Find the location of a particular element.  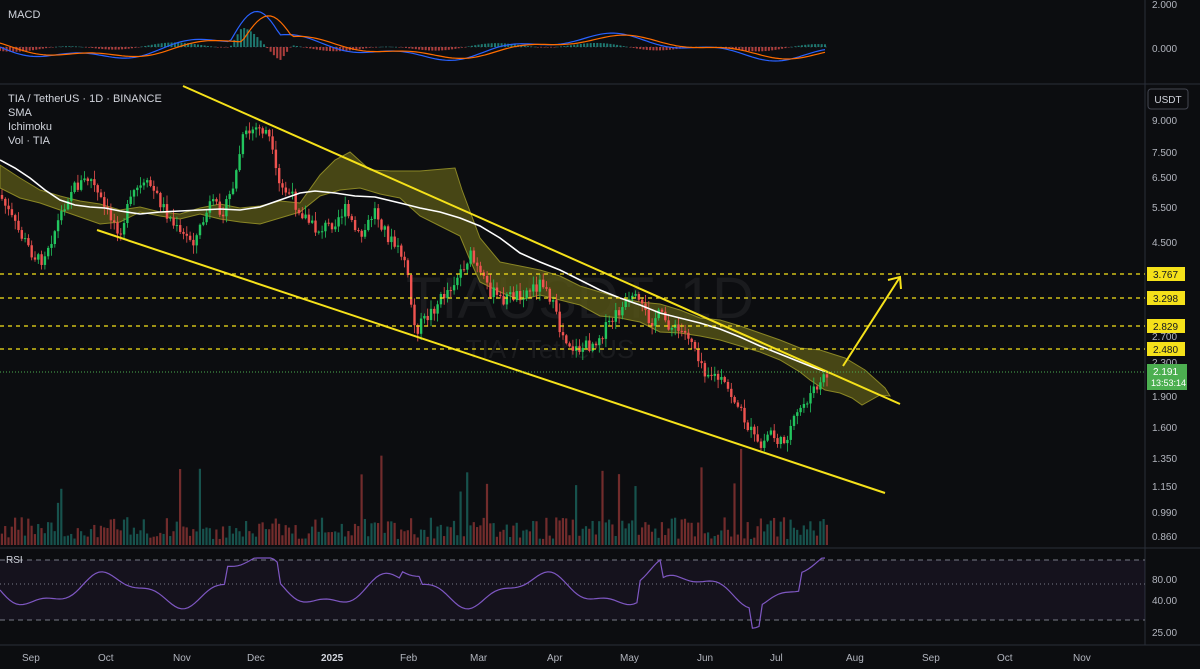

macd-pane: MACD is located at coordinates (415, 35).